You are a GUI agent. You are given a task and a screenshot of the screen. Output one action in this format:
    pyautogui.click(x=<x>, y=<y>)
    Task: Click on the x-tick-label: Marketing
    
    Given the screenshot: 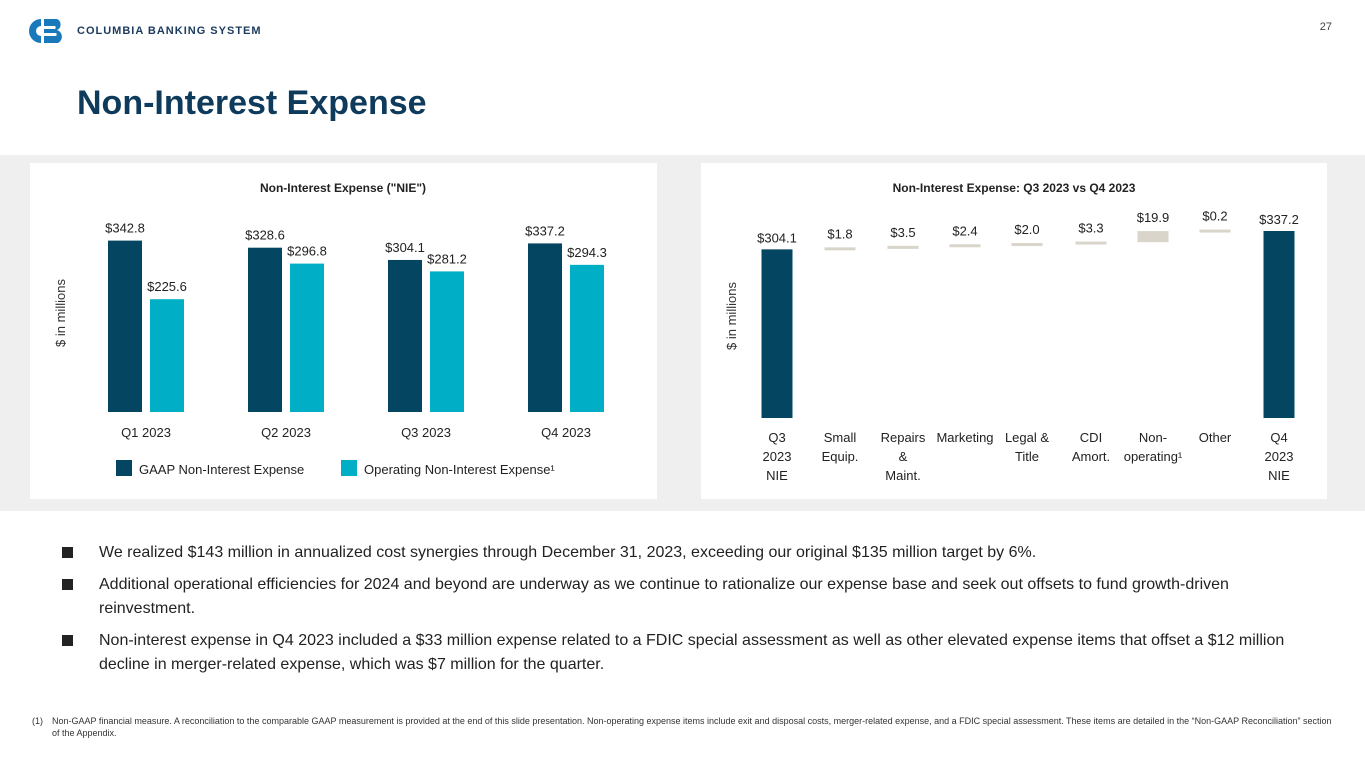 What is the action you would take?
    pyautogui.click(x=964, y=437)
    